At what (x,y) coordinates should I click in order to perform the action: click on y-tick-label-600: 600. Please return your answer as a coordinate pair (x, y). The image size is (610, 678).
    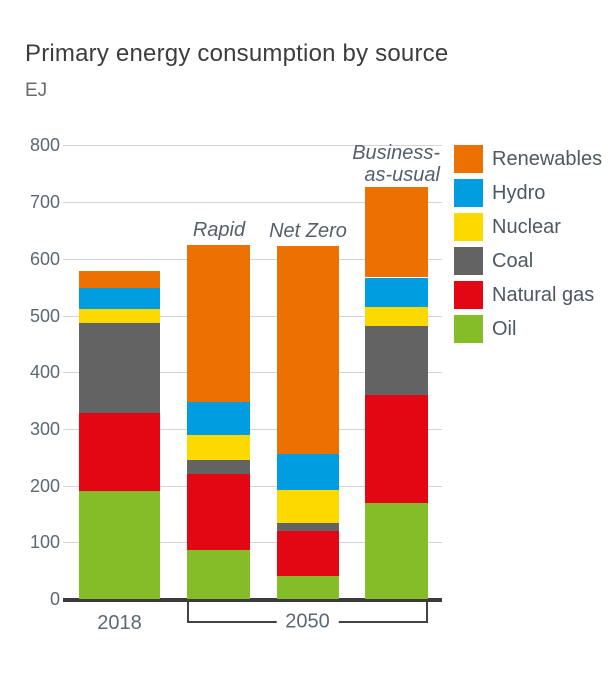
    Looking at the image, I should click on (44, 259).